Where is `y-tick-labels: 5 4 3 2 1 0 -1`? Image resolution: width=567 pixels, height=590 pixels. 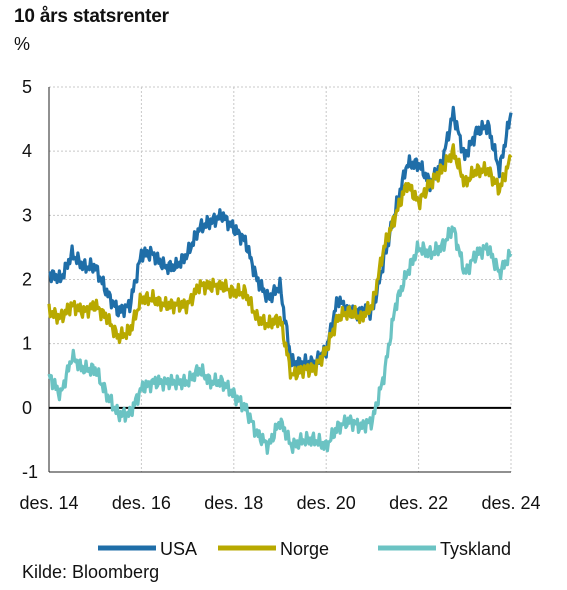
y-tick-labels: 5 4 3 2 1 0 -1 is located at coordinates (30, 279).